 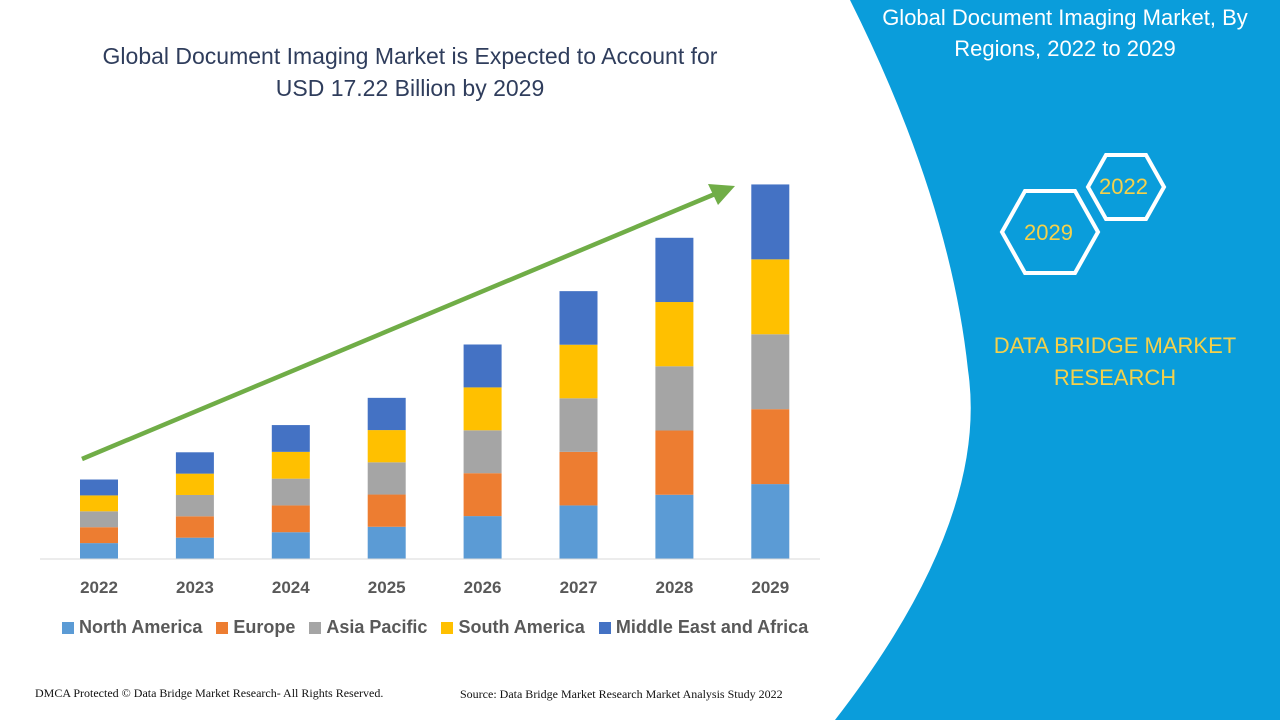 I want to click on bar-2028-middle-east-and-africa, so click(x=674, y=270).